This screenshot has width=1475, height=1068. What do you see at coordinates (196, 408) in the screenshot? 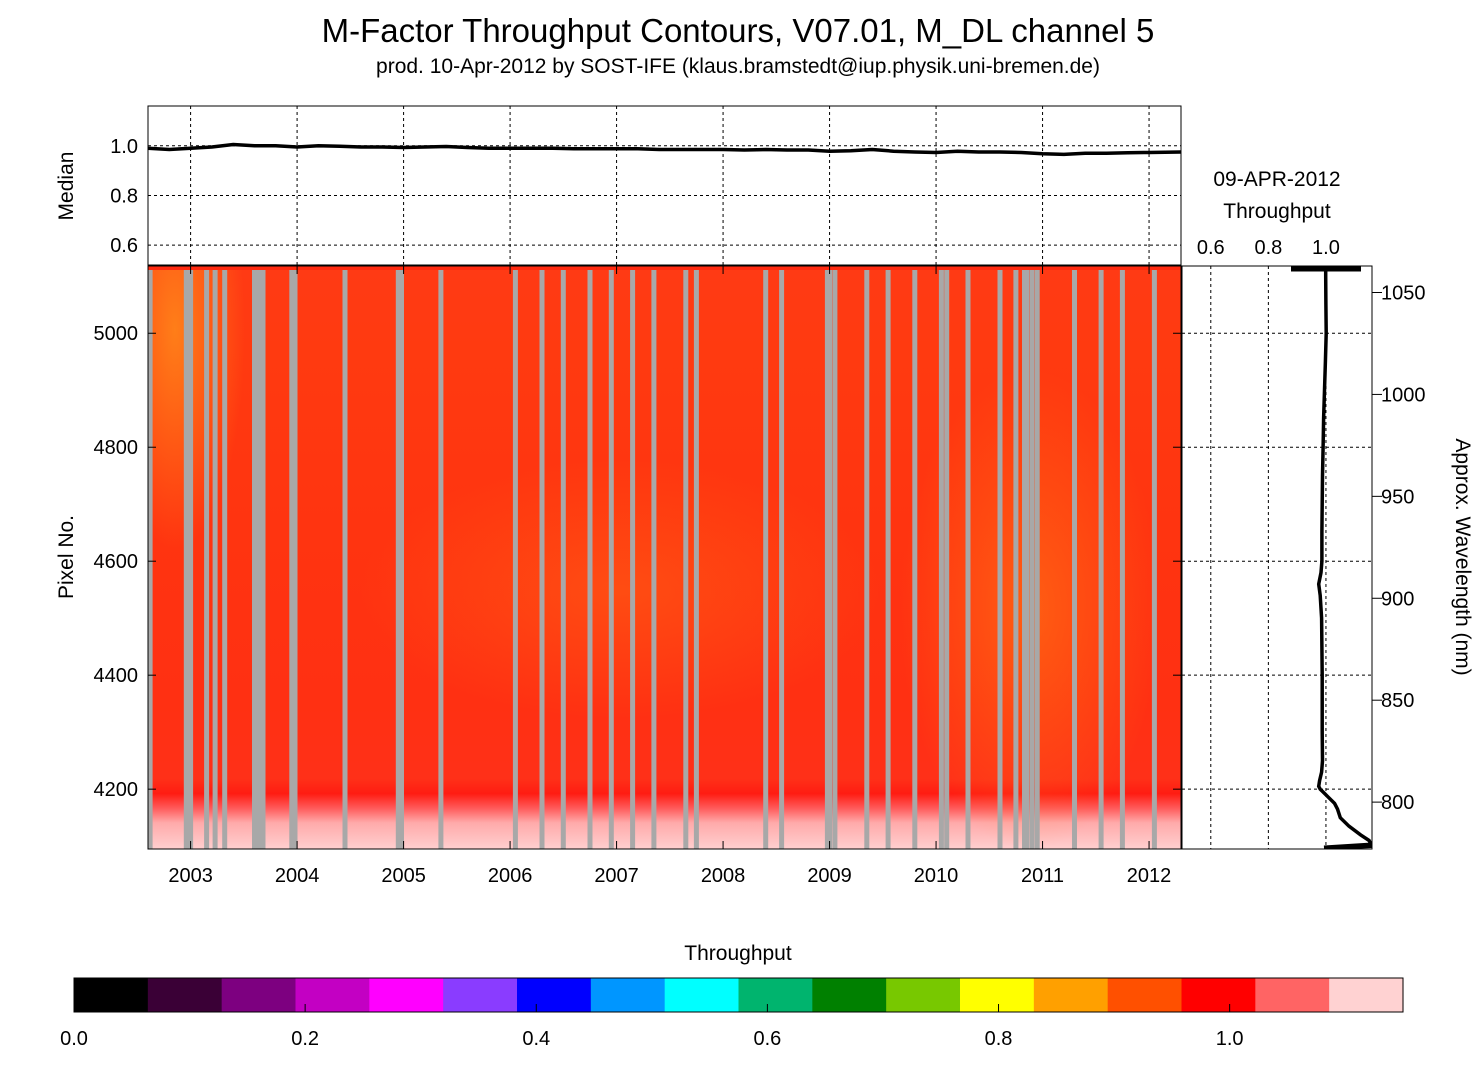
I see `heatmap-orange-topleft` at bounding box center [196, 408].